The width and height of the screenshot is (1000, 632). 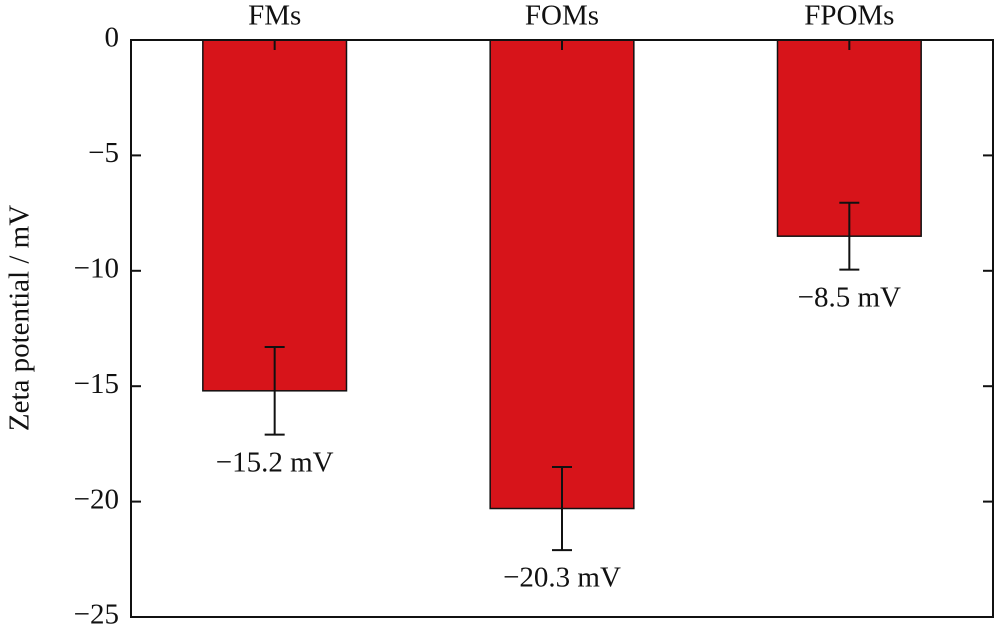 I want to click on y-tick-label: −5, so click(x=103, y=153).